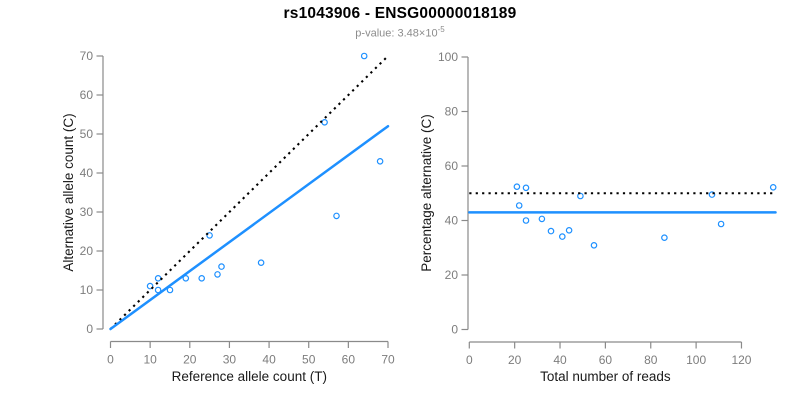 The image size is (800, 400). I want to click on x-tick-label: 30, so click(230, 360).